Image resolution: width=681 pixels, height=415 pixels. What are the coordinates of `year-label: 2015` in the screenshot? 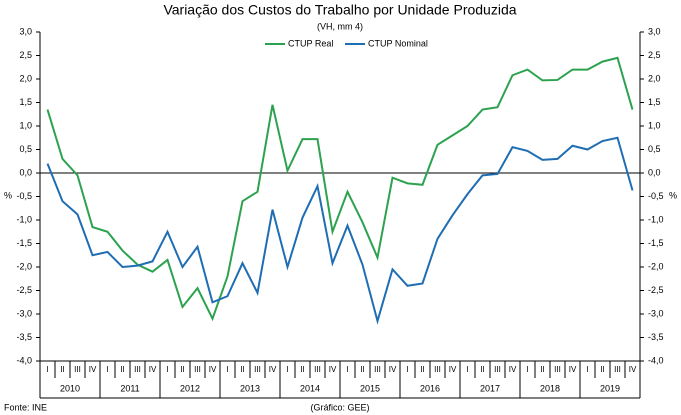 It's located at (370, 388).